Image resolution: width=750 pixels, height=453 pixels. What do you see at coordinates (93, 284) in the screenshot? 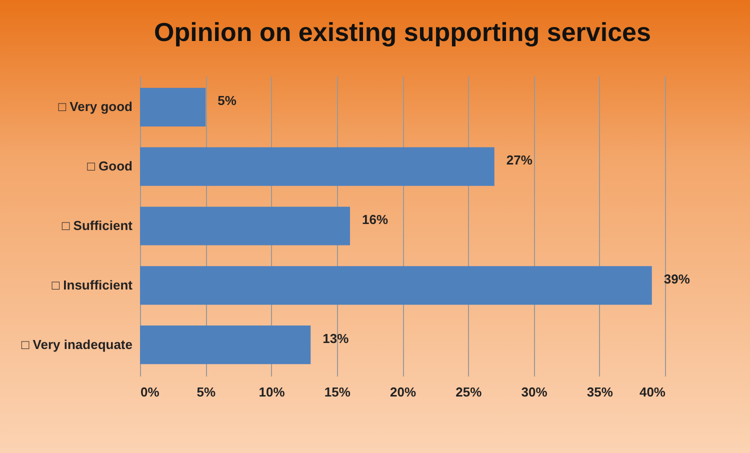
I see `y-tick-label: □ Insufficient` at bounding box center [93, 284].